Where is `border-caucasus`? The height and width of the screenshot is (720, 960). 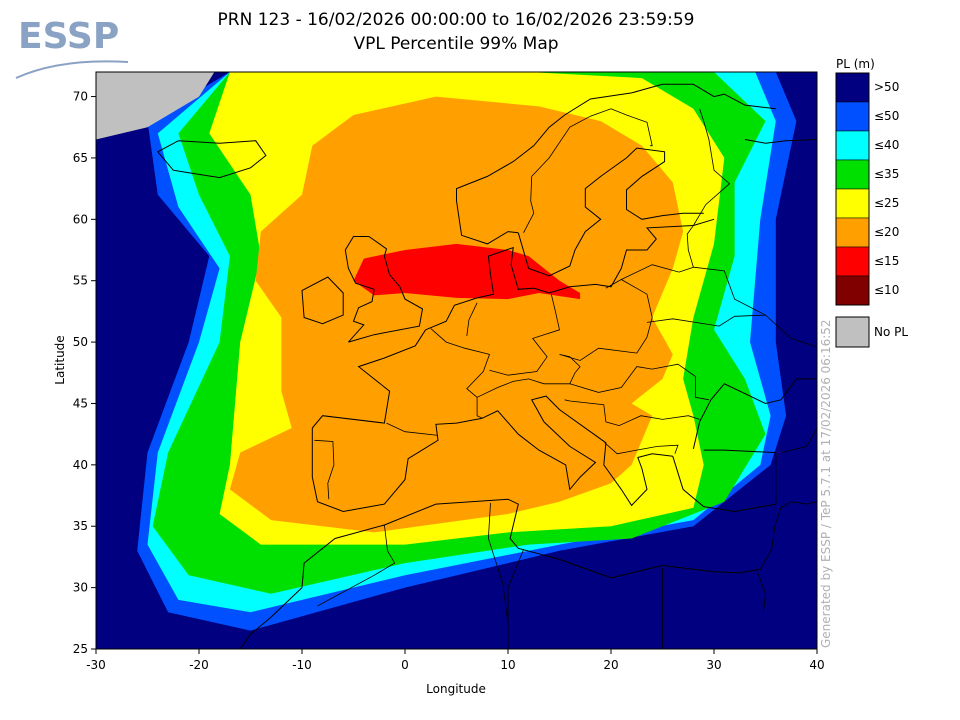
border-caucasus is located at coordinates (798, 440).